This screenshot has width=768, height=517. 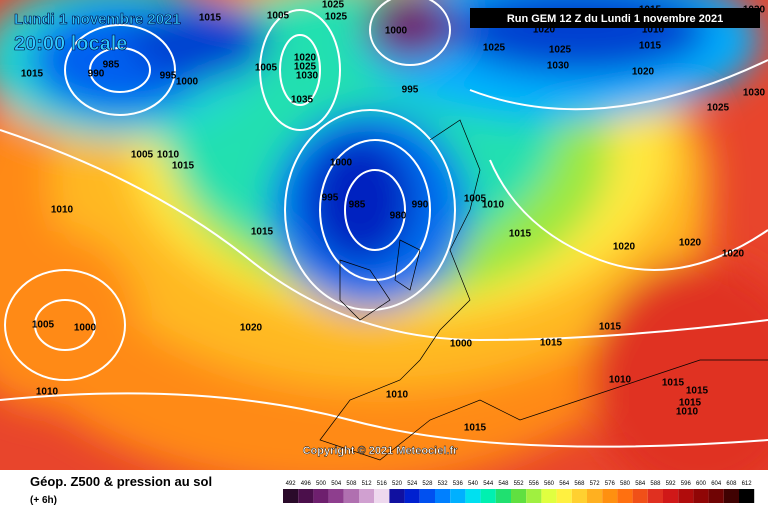 I want to click on scale-label: 564, so click(x=564, y=484).